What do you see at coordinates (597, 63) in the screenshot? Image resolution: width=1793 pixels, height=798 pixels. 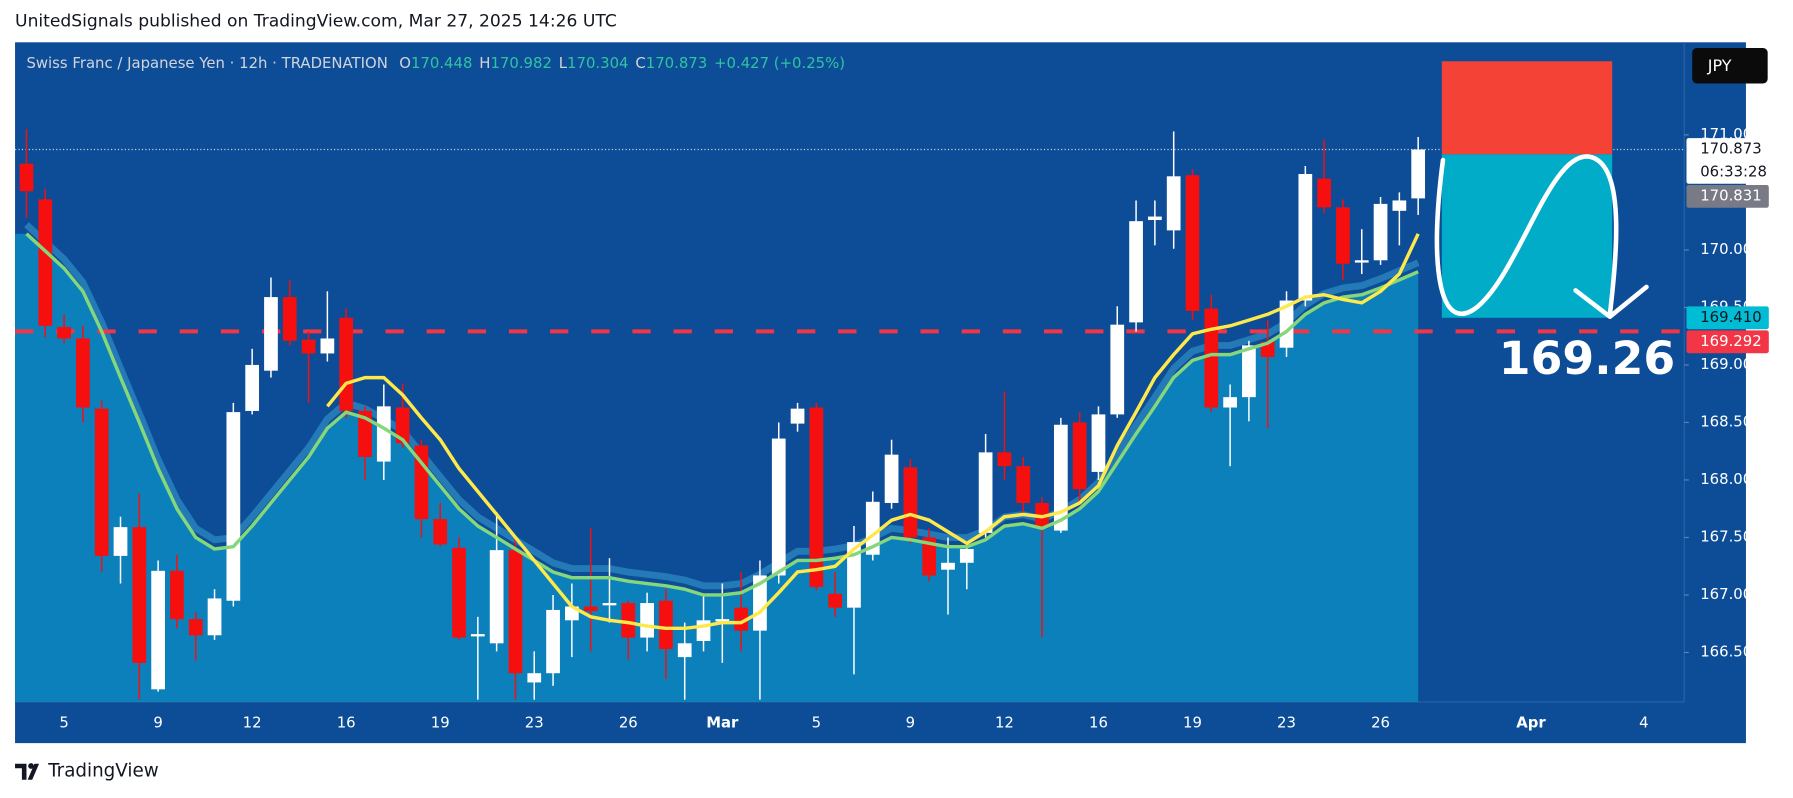 I see `legend-value: 170.304` at bounding box center [597, 63].